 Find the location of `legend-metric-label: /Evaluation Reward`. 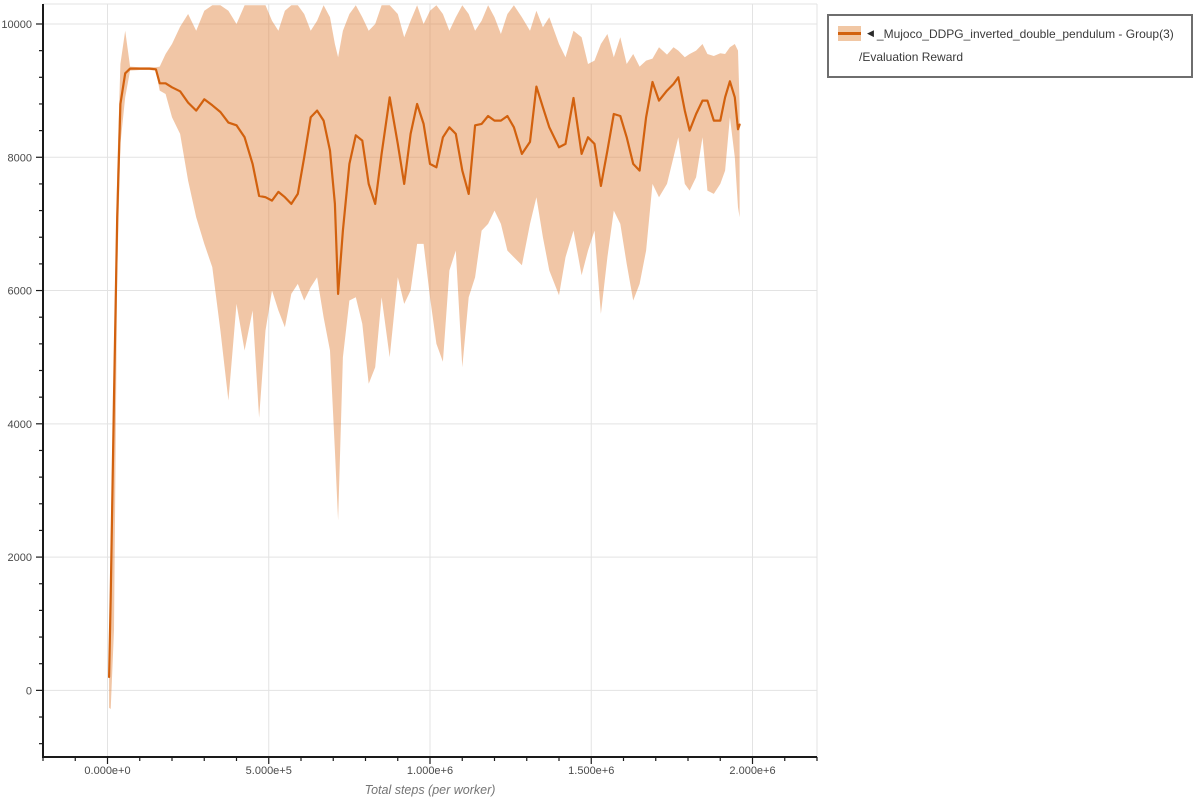

legend-metric-label: /Evaluation Reward is located at coordinates (911, 57).